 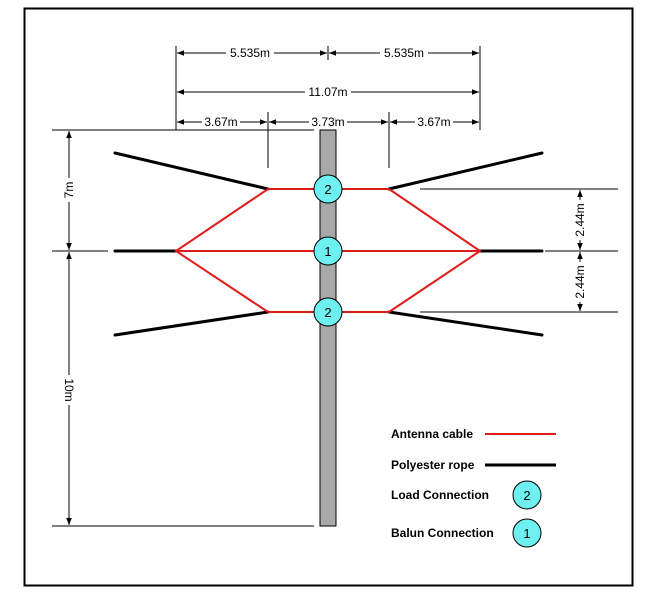 I want to click on dim-spacing-lower: 2.44m, so click(x=580, y=281).